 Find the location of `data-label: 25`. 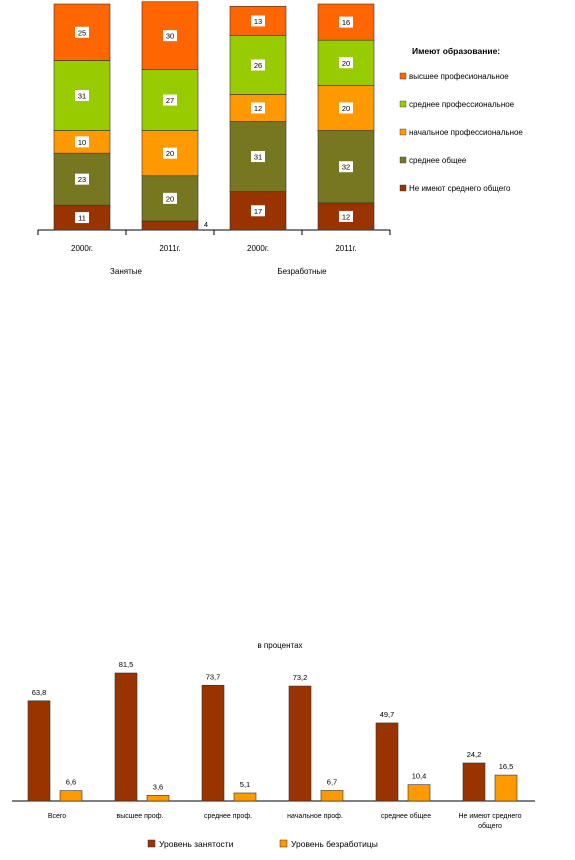

data-label: 25 is located at coordinates (82, 32).